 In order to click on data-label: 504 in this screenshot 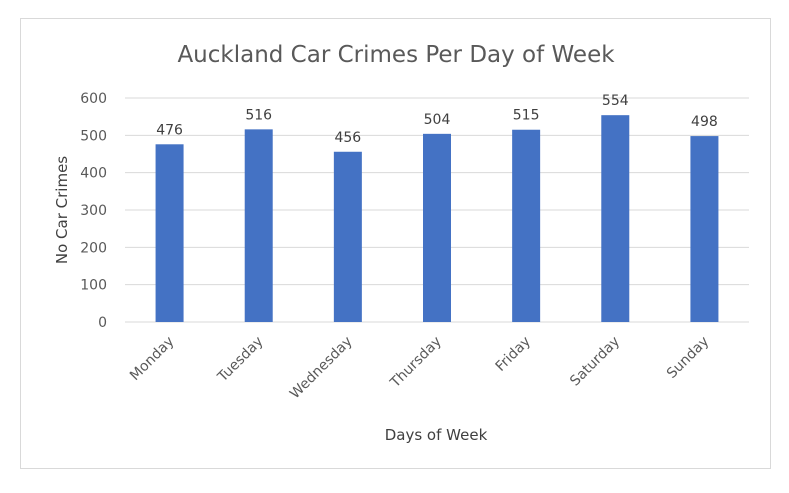, I will do `click(437, 120)`.